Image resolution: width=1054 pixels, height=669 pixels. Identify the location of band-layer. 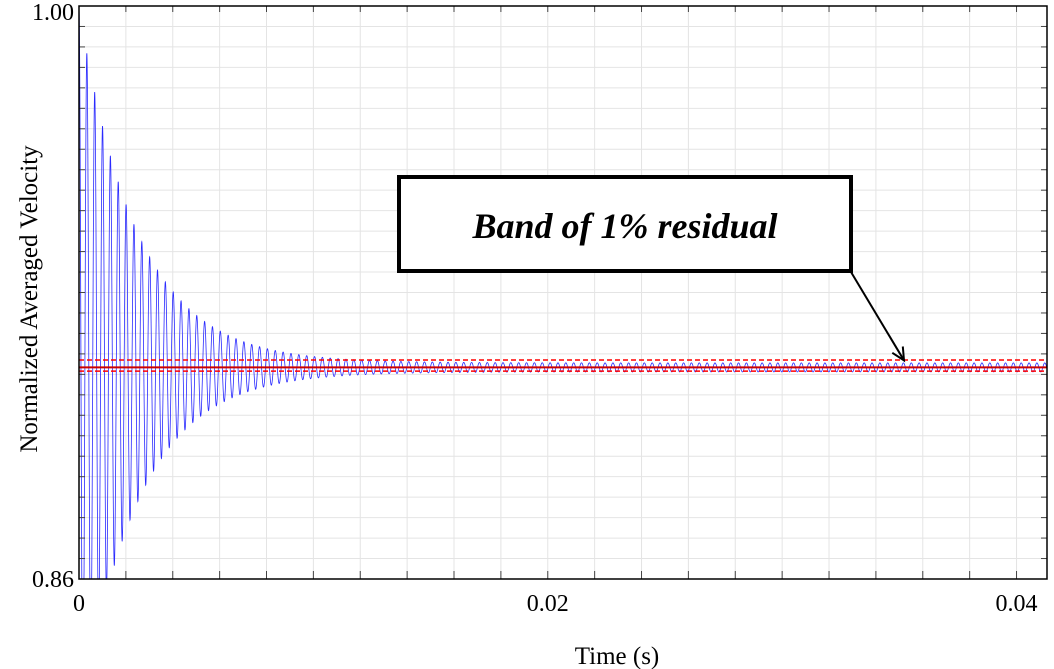
(563, 365).